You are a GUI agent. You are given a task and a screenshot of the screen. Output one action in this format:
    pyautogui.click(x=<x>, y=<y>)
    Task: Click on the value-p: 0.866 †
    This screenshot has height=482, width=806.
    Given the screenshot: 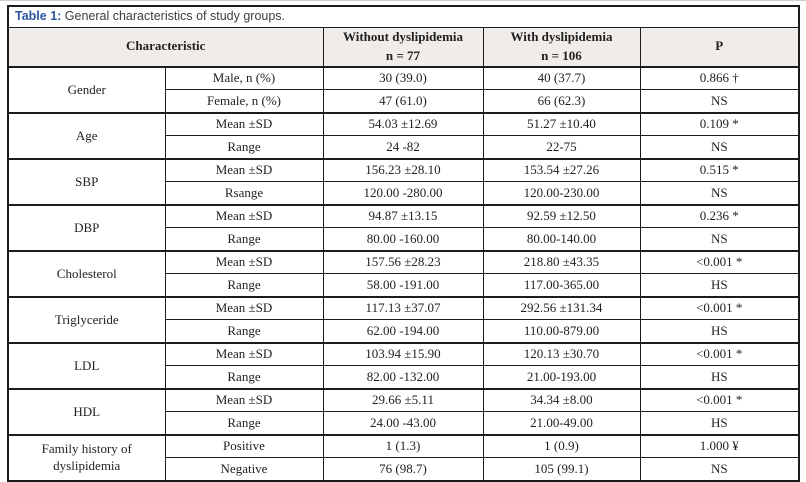 What is the action you would take?
    pyautogui.click(x=719, y=78)
    